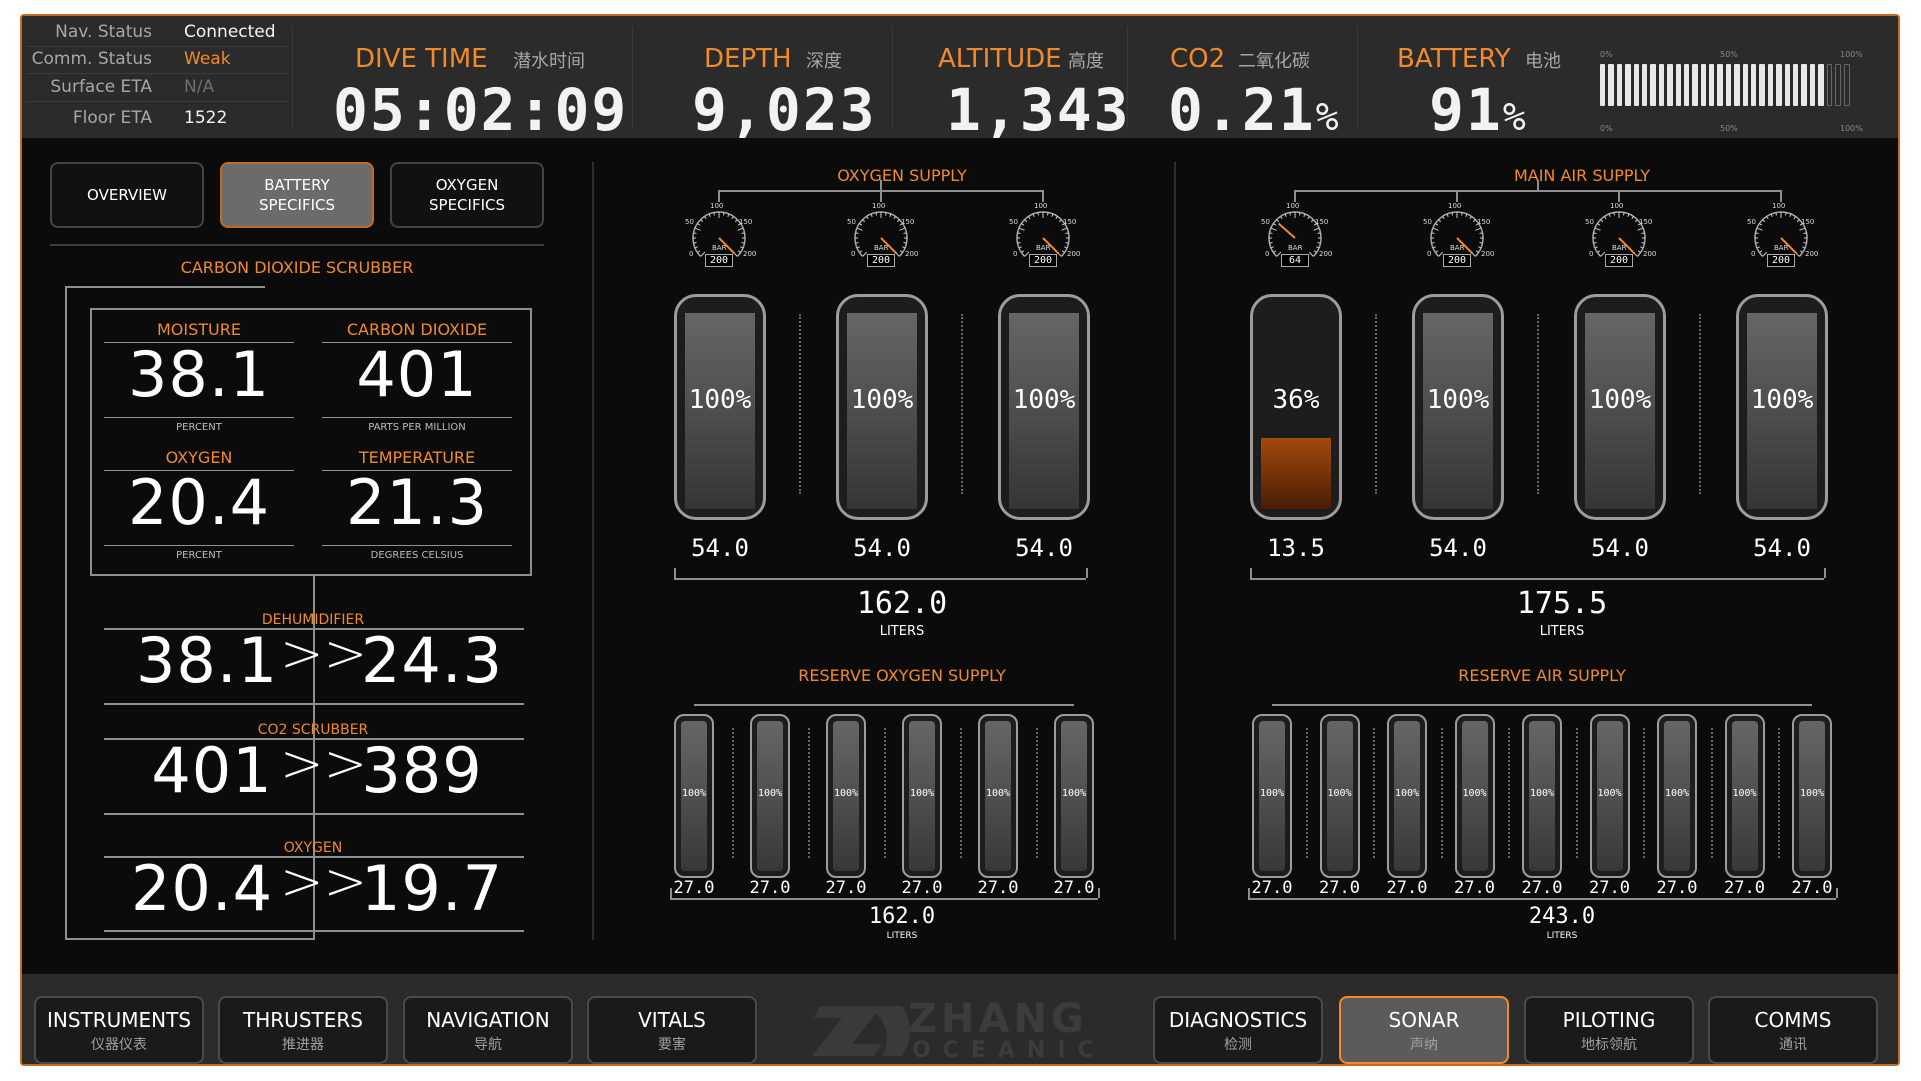 This screenshot has width=1921, height=1081. I want to click on reserve-tank: 100%, so click(998, 796).